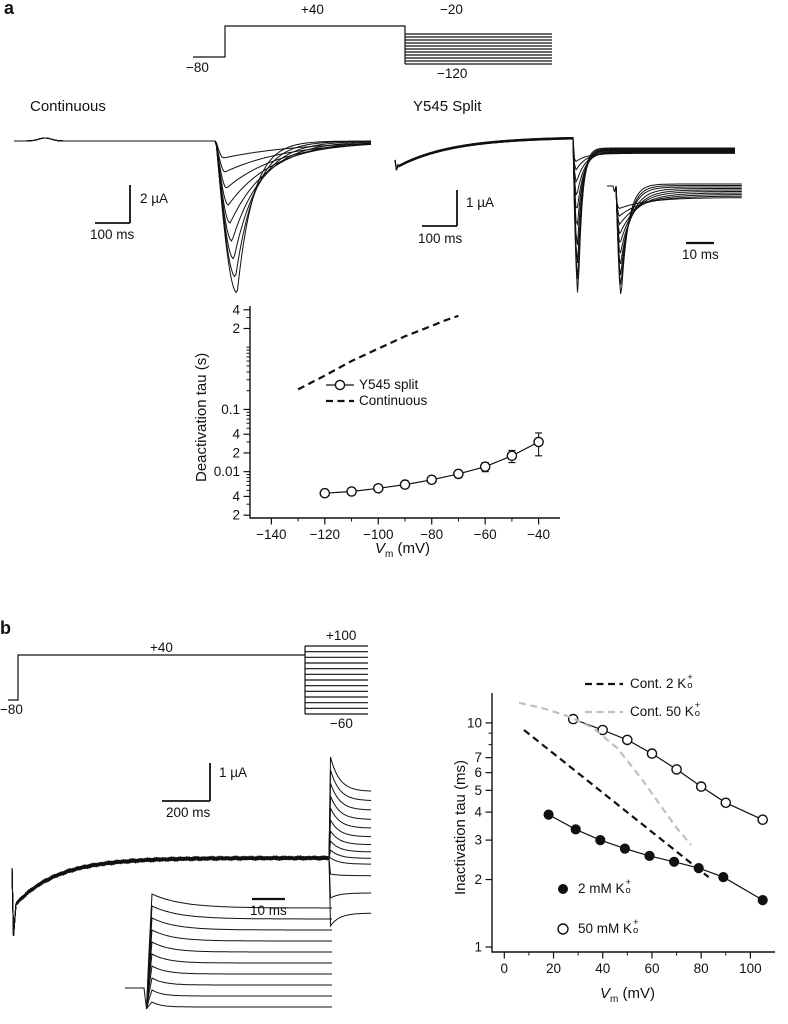 This screenshot has height=1024, width=788. I want to click on x-tick-label: −140, so click(271, 534).